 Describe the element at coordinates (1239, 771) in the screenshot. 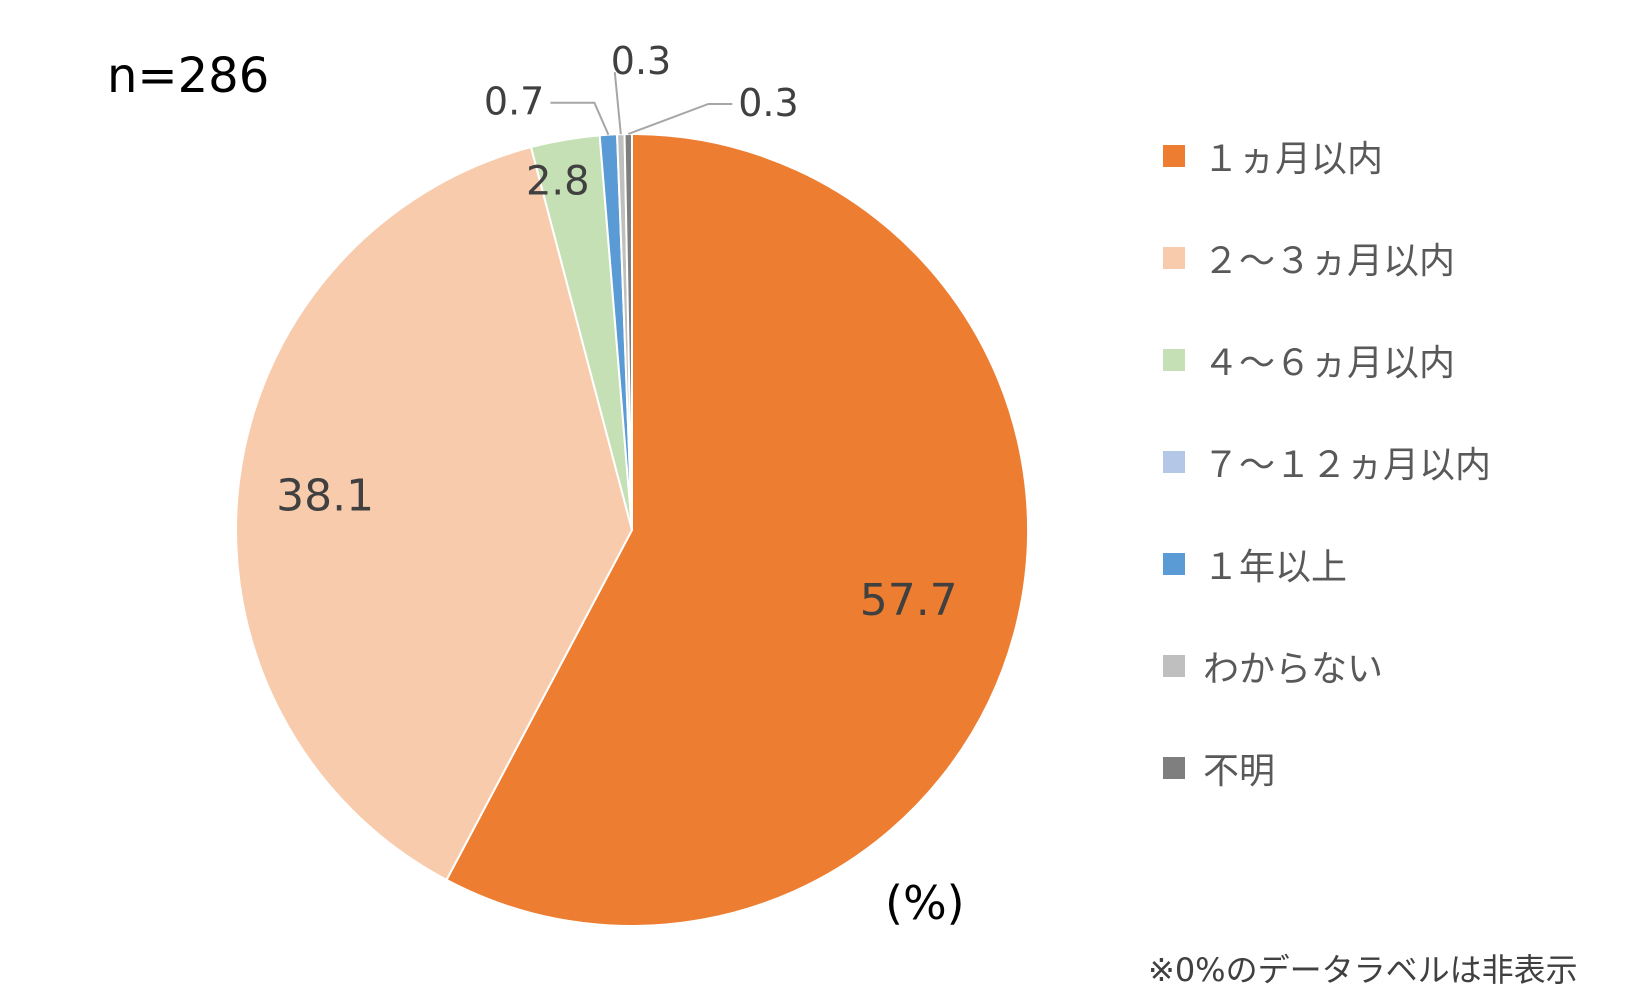

I see `legend-label: 不明` at that location.